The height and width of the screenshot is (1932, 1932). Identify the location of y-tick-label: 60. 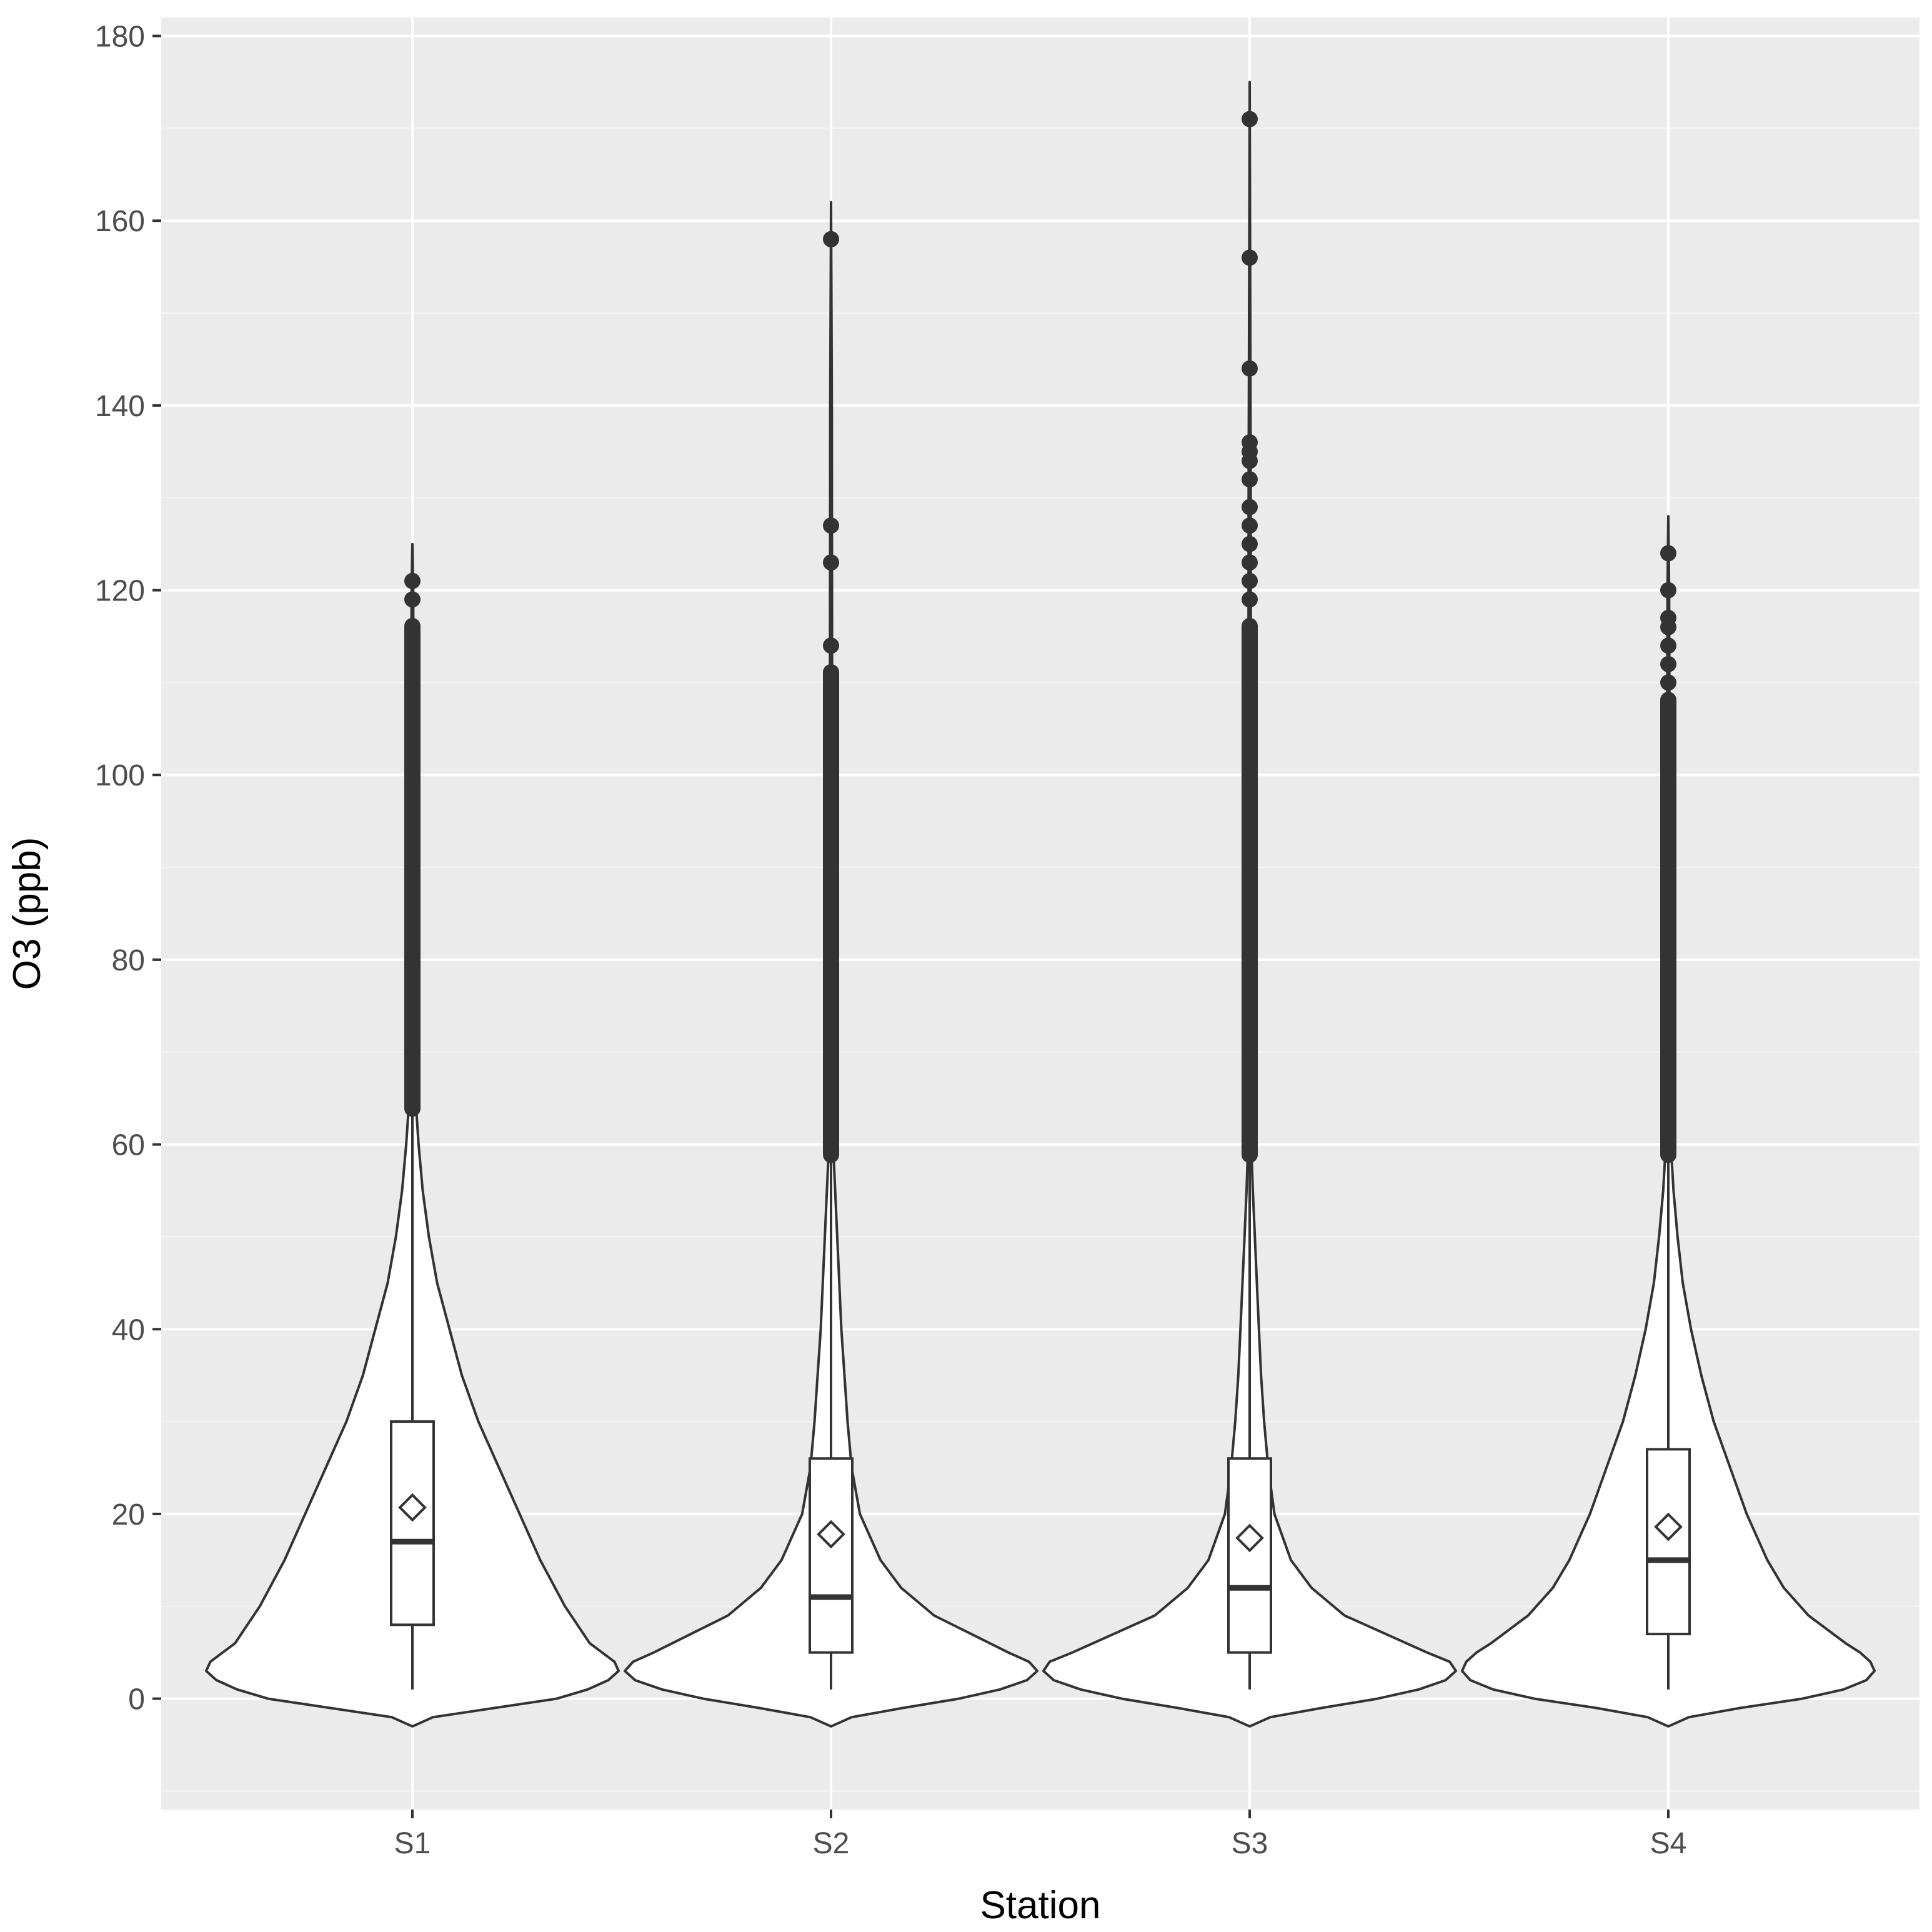
(128, 1146).